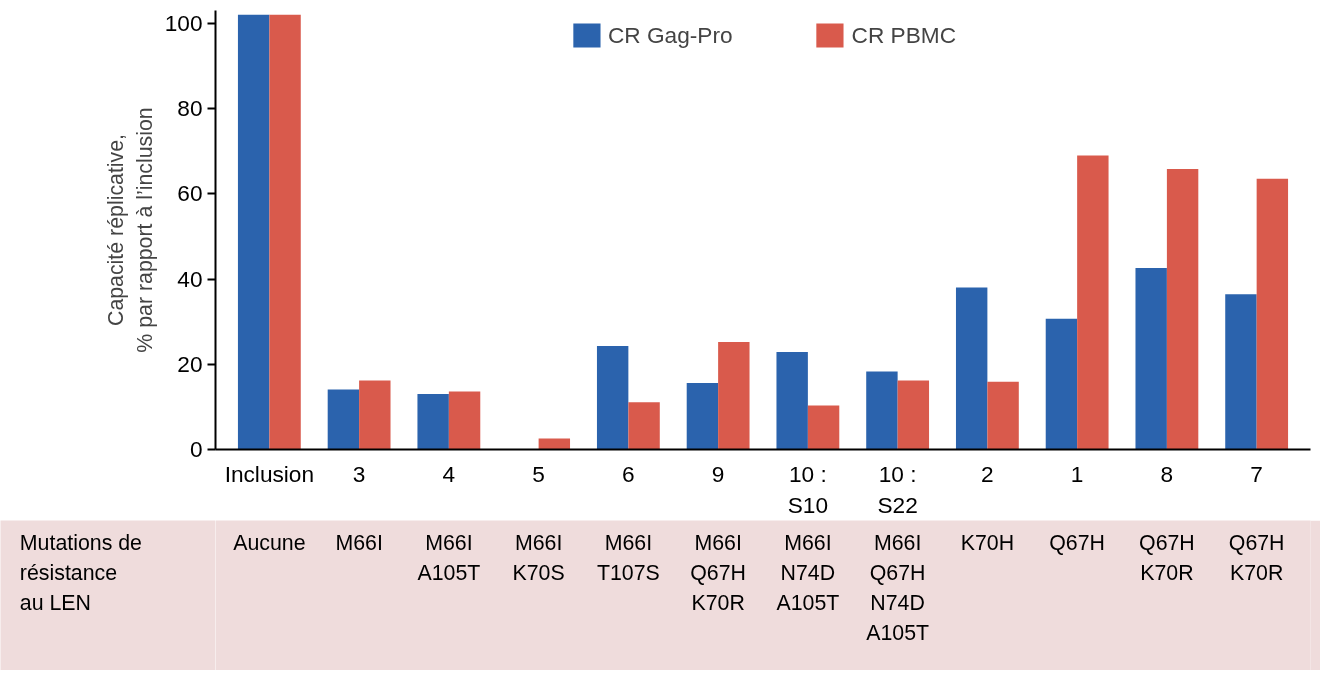  Describe the element at coordinates (1077, 473) in the screenshot. I see `x-tick-label: 1` at that location.